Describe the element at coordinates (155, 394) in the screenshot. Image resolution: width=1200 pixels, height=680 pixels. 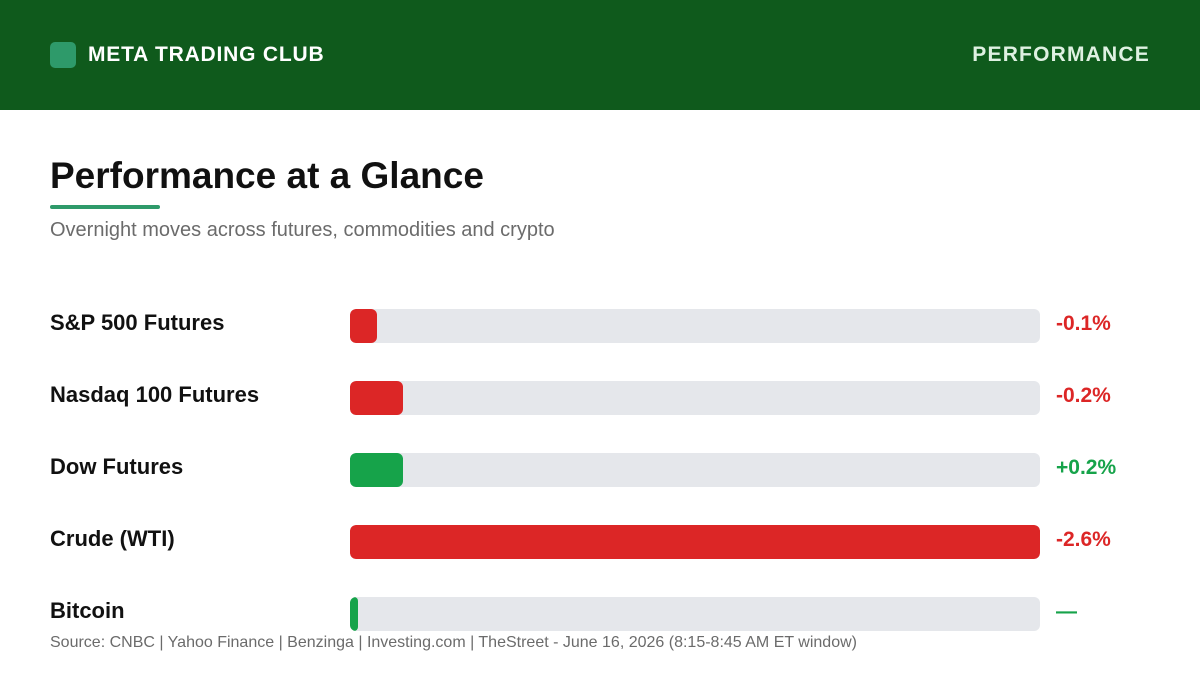
I see `row-label: Nasdaq 100 Futures` at that location.